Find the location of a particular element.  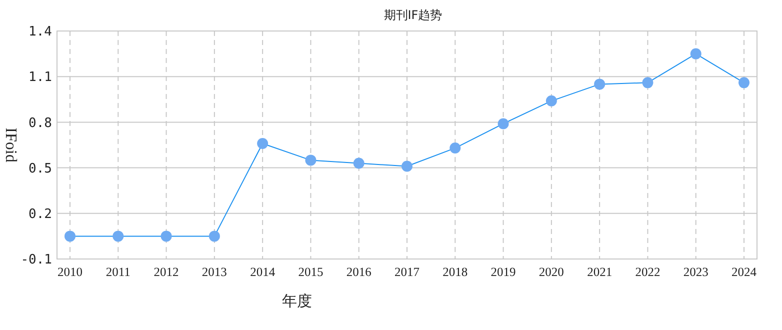

x-tick-label: 2023 is located at coordinates (695, 272).